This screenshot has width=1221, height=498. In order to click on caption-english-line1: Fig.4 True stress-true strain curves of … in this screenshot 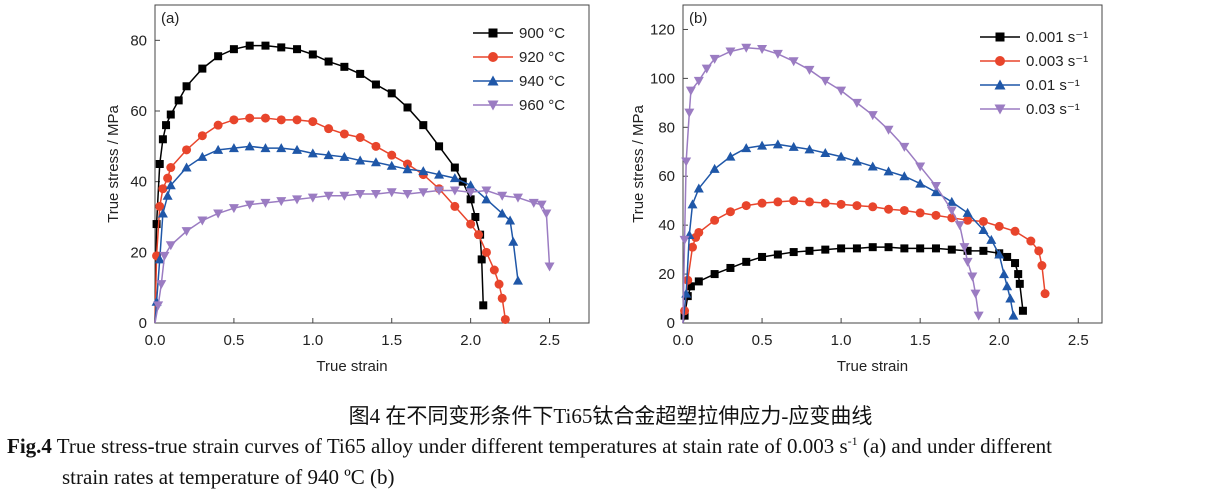, I will do `click(529, 446)`.